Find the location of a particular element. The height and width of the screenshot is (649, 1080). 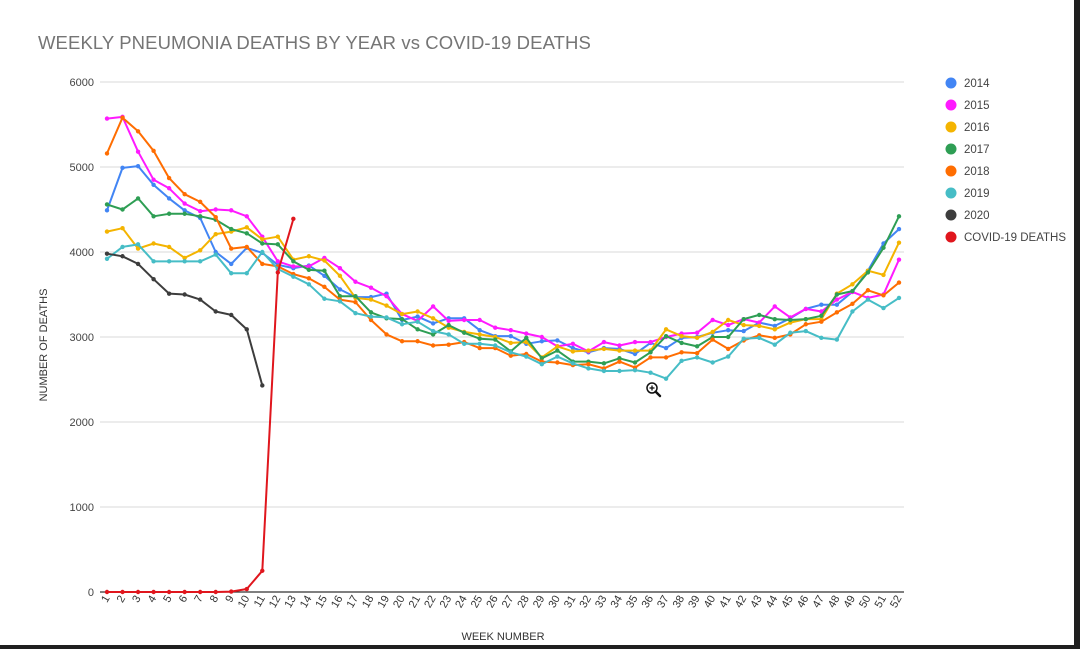

y-tick-label: 0 is located at coordinates (91, 593).